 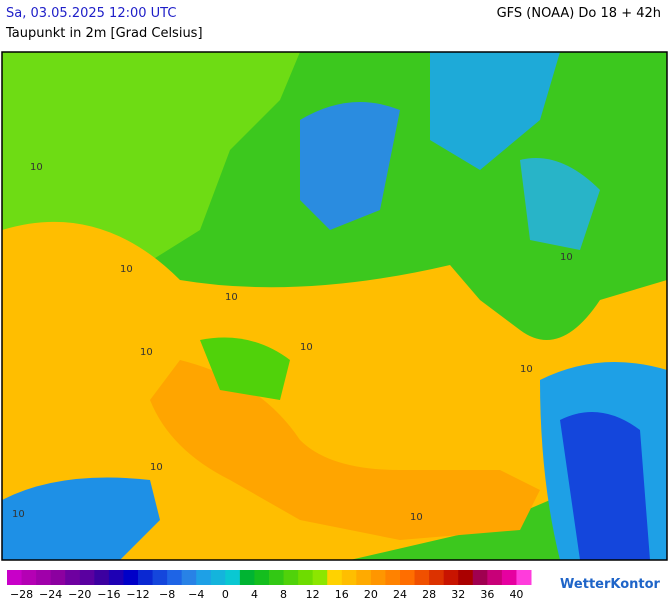 I want to click on legend-label: 12, so click(x=313, y=594).